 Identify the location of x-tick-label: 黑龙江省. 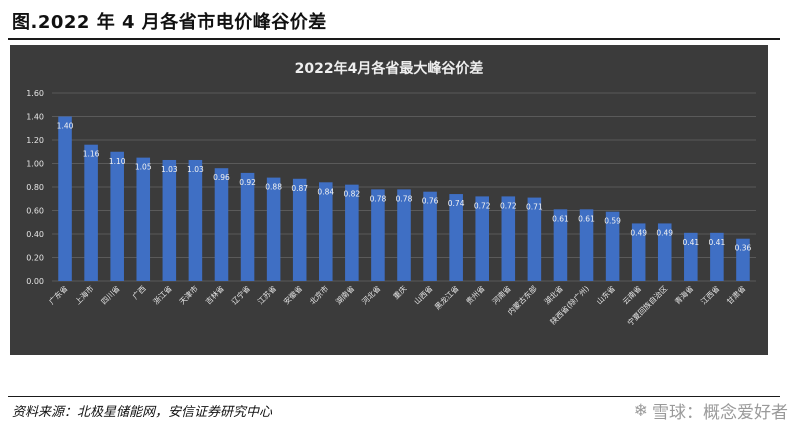
(446, 297).